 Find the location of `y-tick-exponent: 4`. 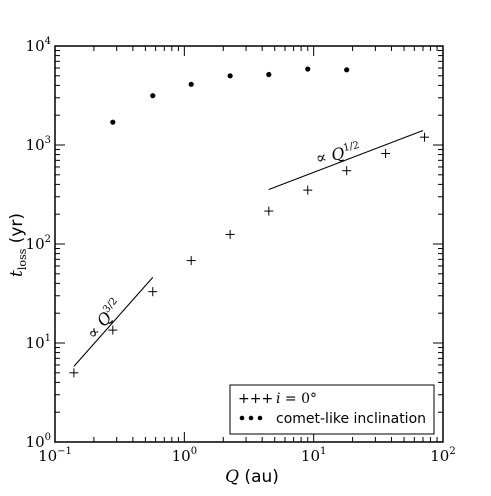

y-tick-exponent: 4 is located at coordinates (48, 41).